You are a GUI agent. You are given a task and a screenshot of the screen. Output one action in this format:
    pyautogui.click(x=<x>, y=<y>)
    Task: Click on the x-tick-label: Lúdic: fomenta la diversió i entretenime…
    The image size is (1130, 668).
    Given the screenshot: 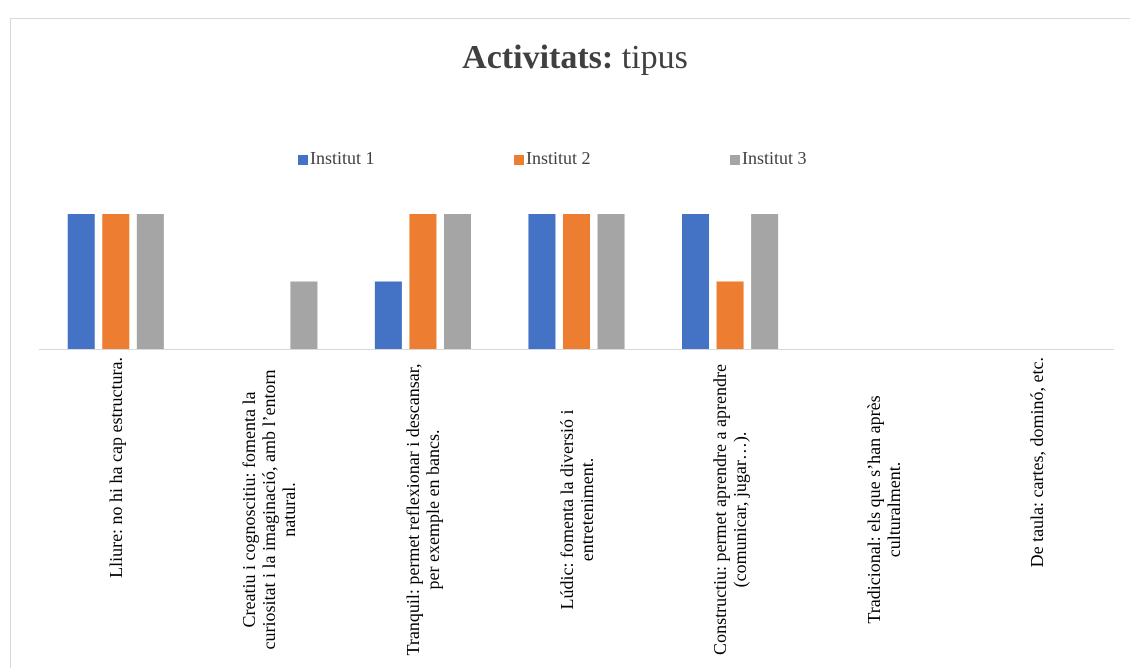 What is the action you would take?
    pyautogui.click(x=576, y=509)
    